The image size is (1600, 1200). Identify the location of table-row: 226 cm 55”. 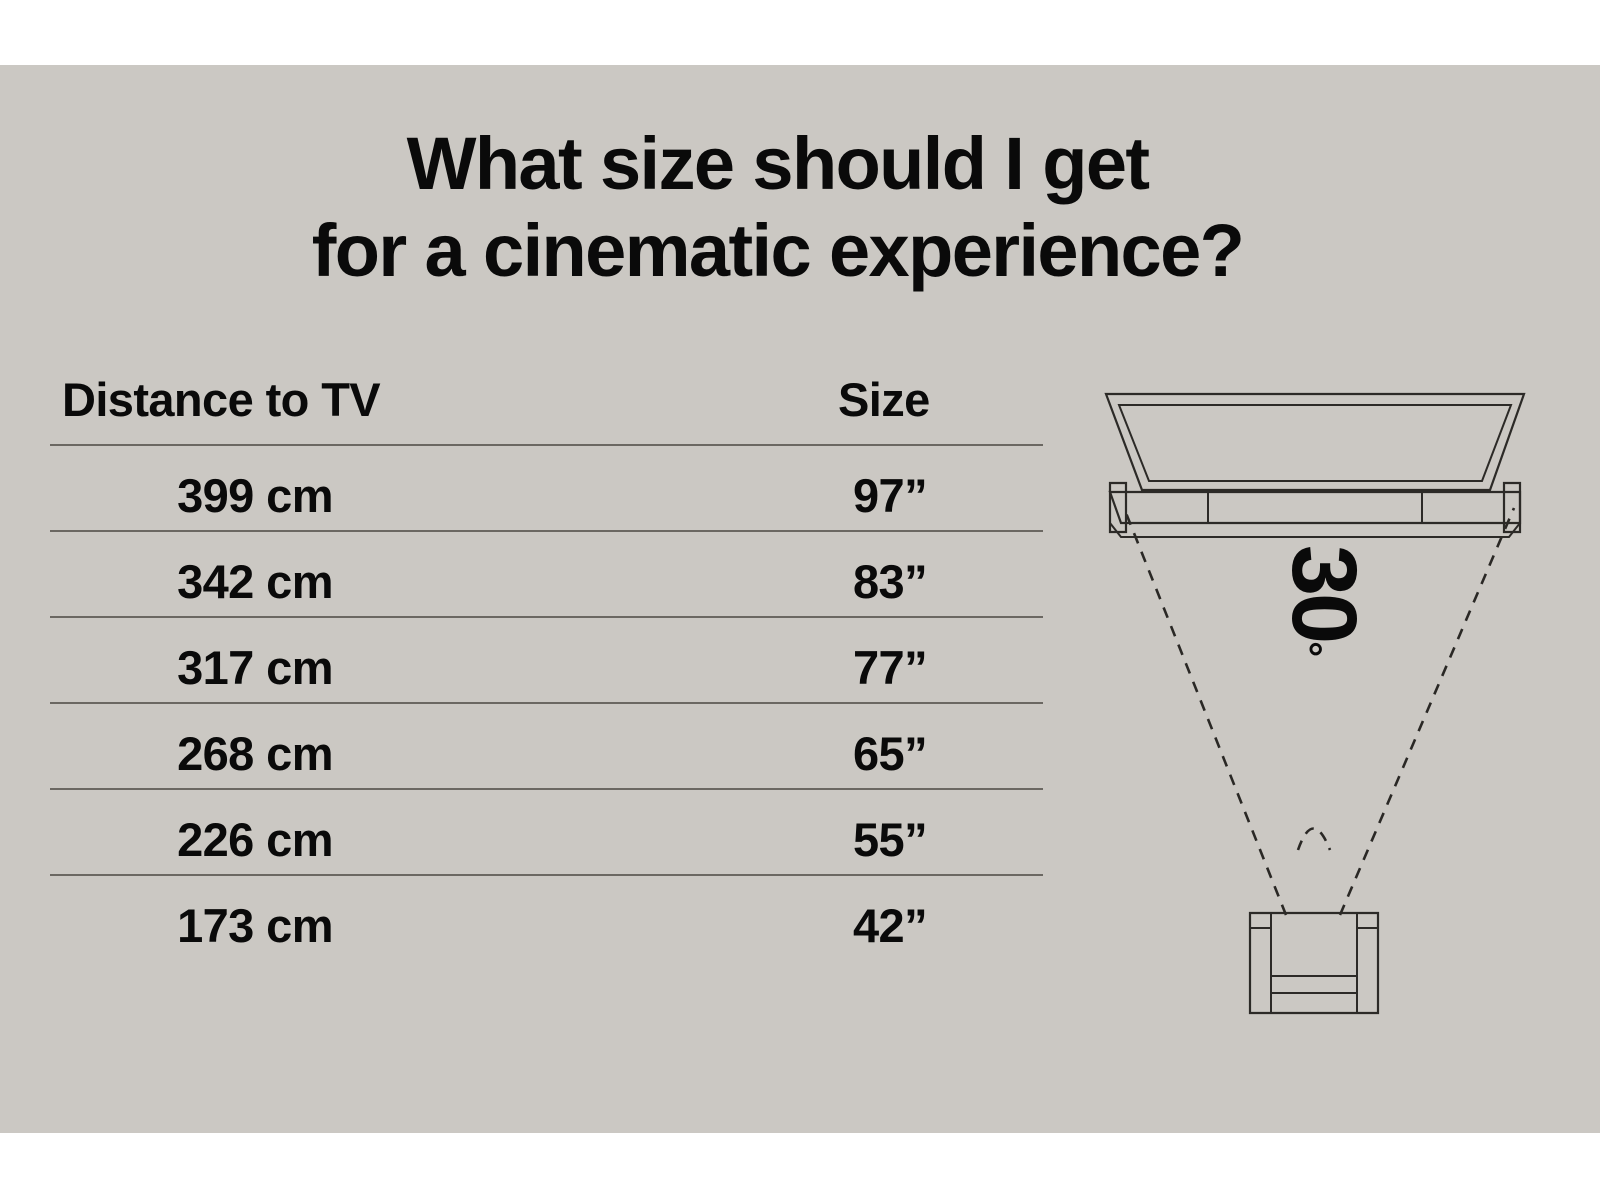
(546, 831).